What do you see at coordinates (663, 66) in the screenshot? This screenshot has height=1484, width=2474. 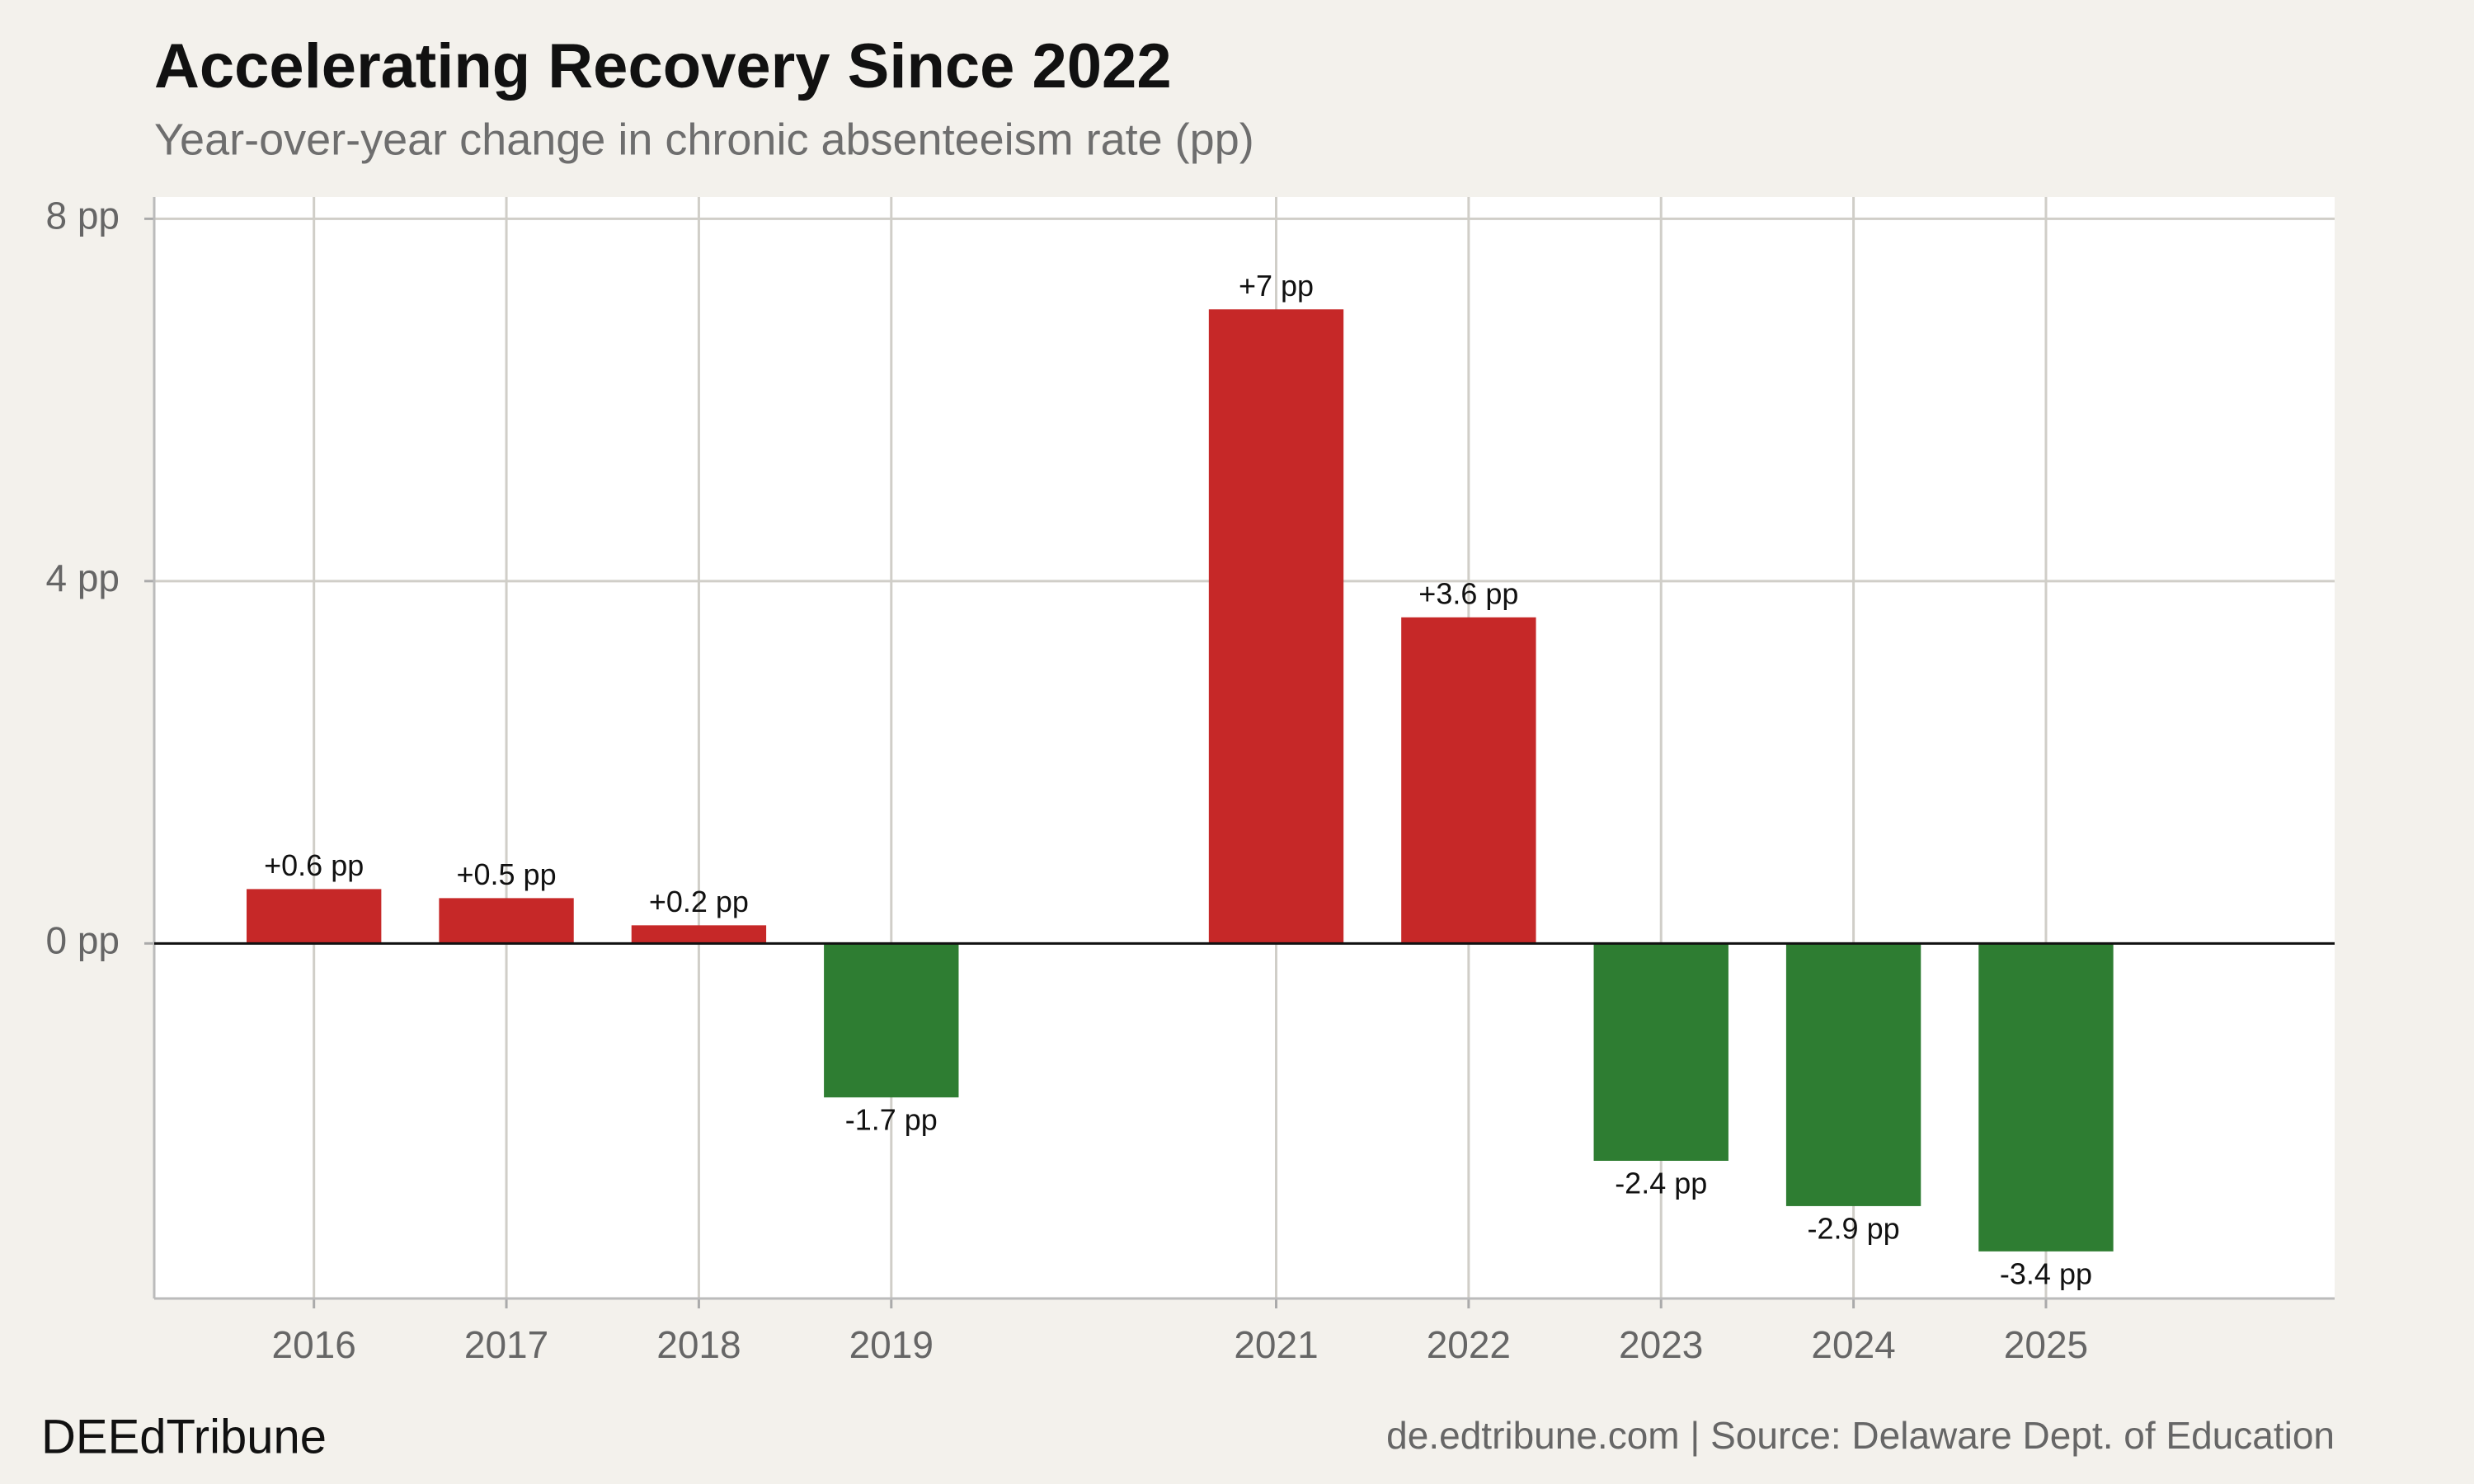 I see `chart-title: Accelerating Recovery Since 2022` at bounding box center [663, 66].